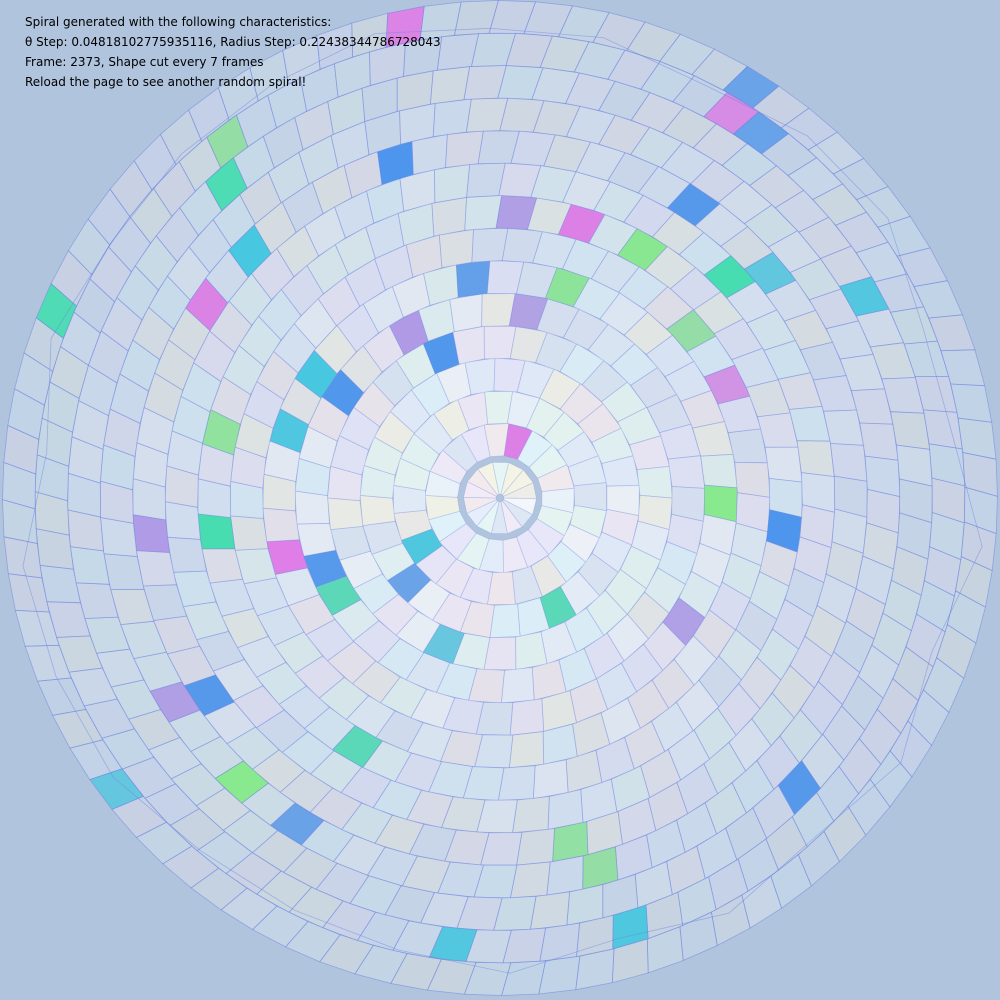 This screenshot has width=1000, height=1000. What do you see at coordinates (144, 62) in the screenshot?
I see `info-frame: Frame: 2373, Shape cut every 7 frames` at bounding box center [144, 62].